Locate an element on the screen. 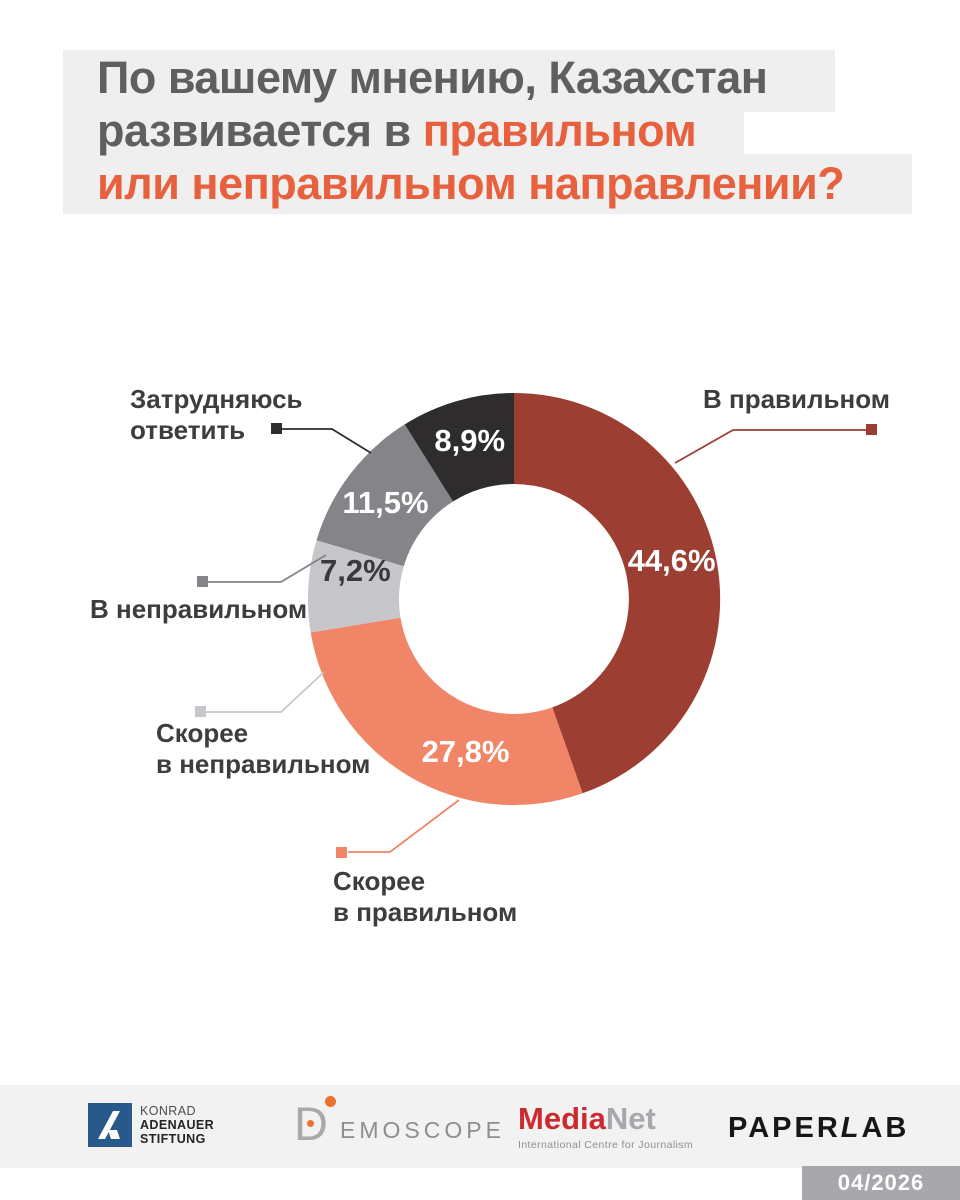  title-line2-orange: правильном is located at coordinates (559, 130).